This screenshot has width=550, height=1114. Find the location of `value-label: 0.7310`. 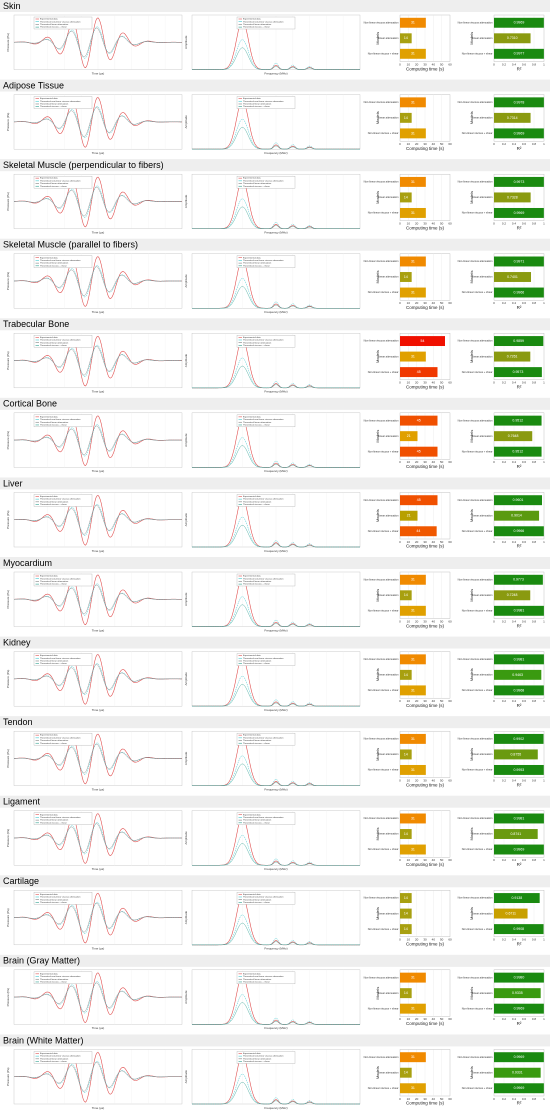

value-label: 0.7310 is located at coordinates (512, 38).